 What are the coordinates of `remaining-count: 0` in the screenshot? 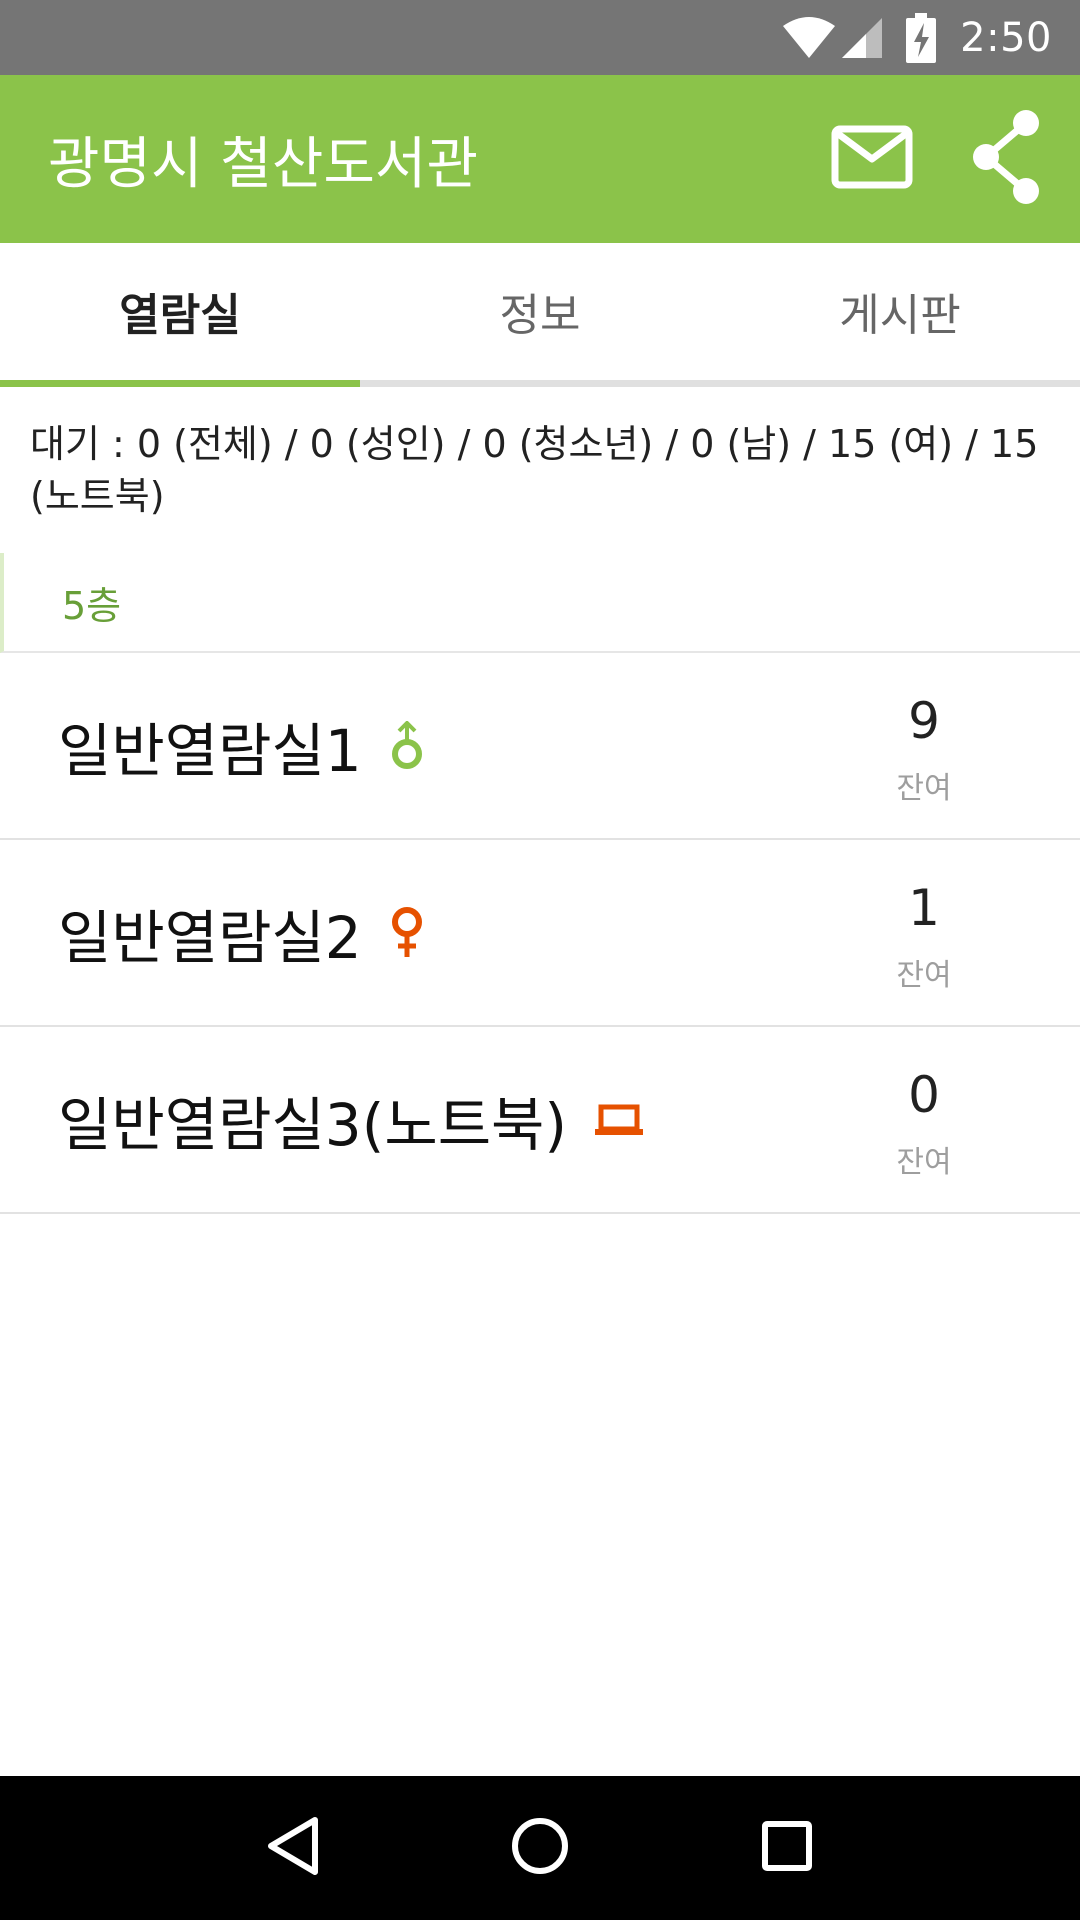 It's located at (924, 1095).